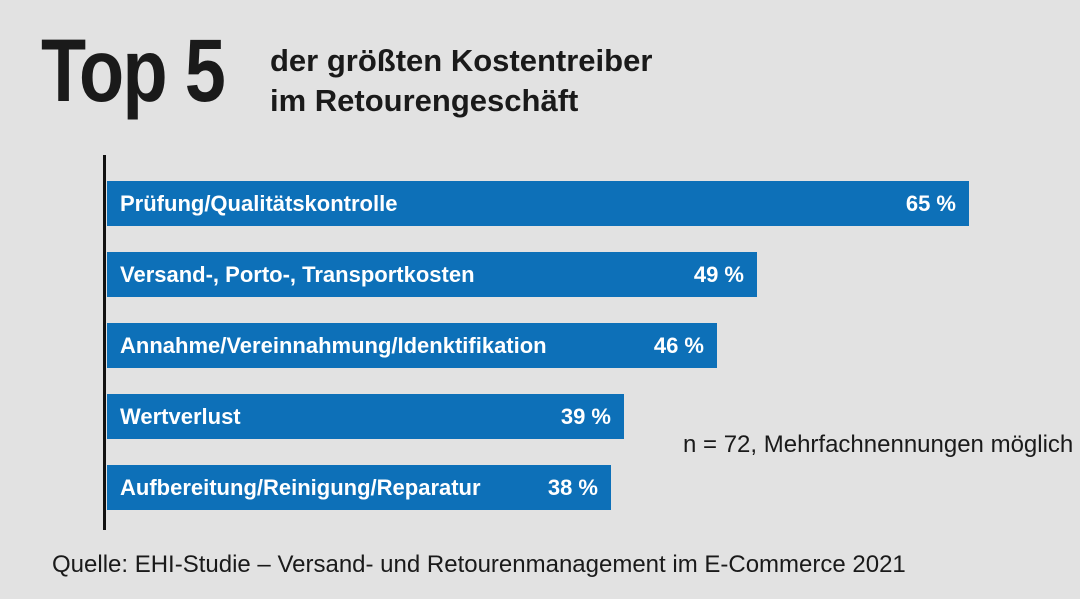 This screenshot has height=599, width=1080. What do you see at coordinates (424, 100) in the screenshot?
I see `page-subtitle-line2: im Retourengeschäft` at bounding box center [424, 100].